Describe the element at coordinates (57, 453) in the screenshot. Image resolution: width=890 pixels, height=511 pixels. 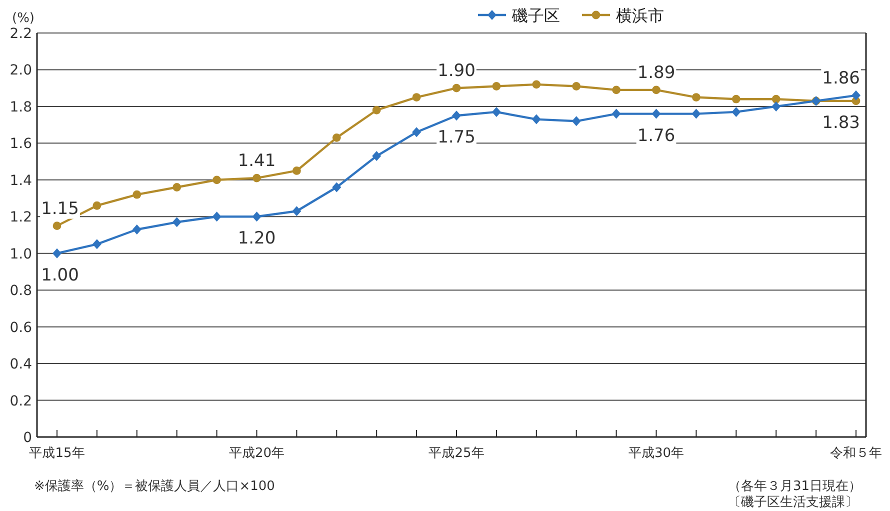
I see `x-tick-label: 平成15年` at that location.